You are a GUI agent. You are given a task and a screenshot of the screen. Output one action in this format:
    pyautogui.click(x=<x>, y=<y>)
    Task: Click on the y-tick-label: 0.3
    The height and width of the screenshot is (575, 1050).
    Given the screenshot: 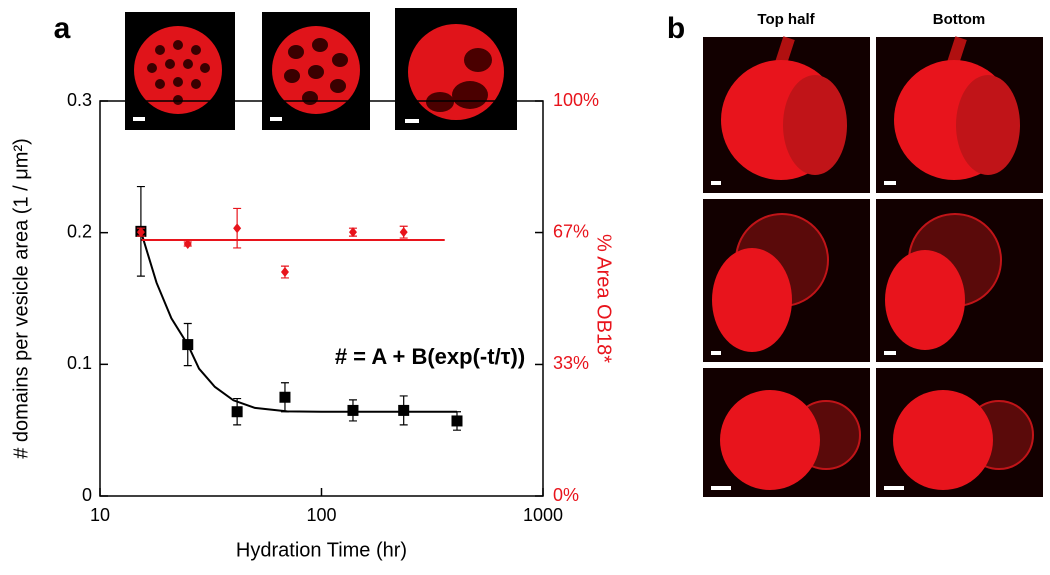 What is the action you would take?
    pyautogui.click(x=79, y=100)
    